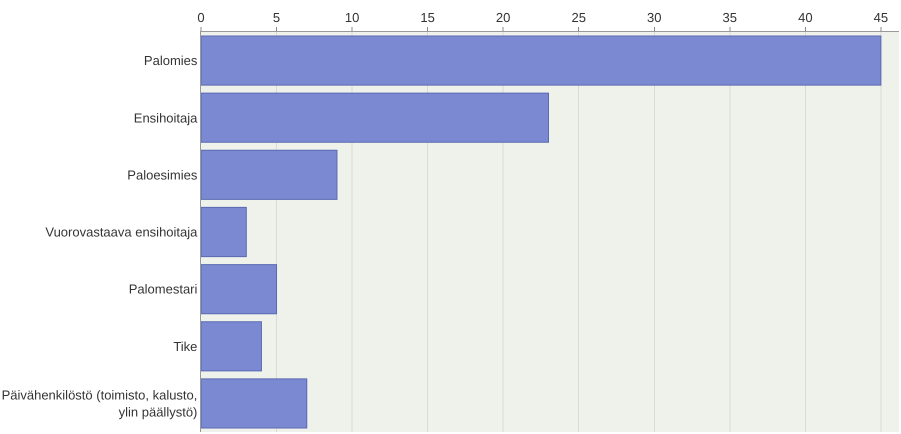 The image size is (901, 434). Describe the element at coordinates (163, 289) in the screenshot. I see `y-tick-label: Palomestari` at that location.